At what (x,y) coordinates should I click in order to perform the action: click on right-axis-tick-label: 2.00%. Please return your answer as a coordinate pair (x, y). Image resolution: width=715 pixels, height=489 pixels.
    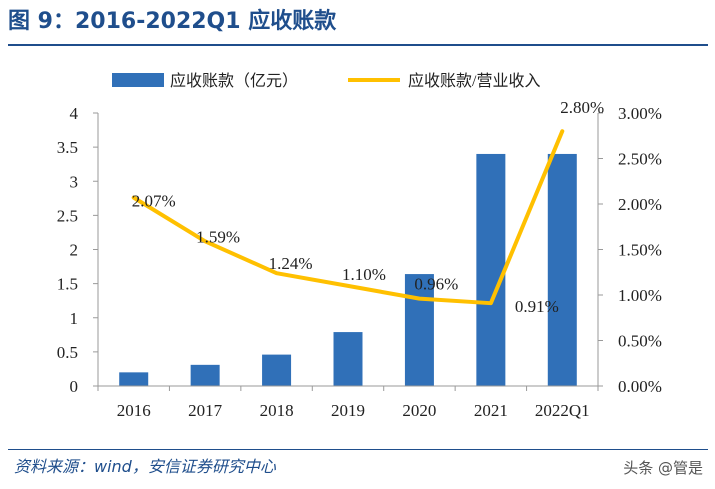
    Looking at the image, I should click on (640, 204).